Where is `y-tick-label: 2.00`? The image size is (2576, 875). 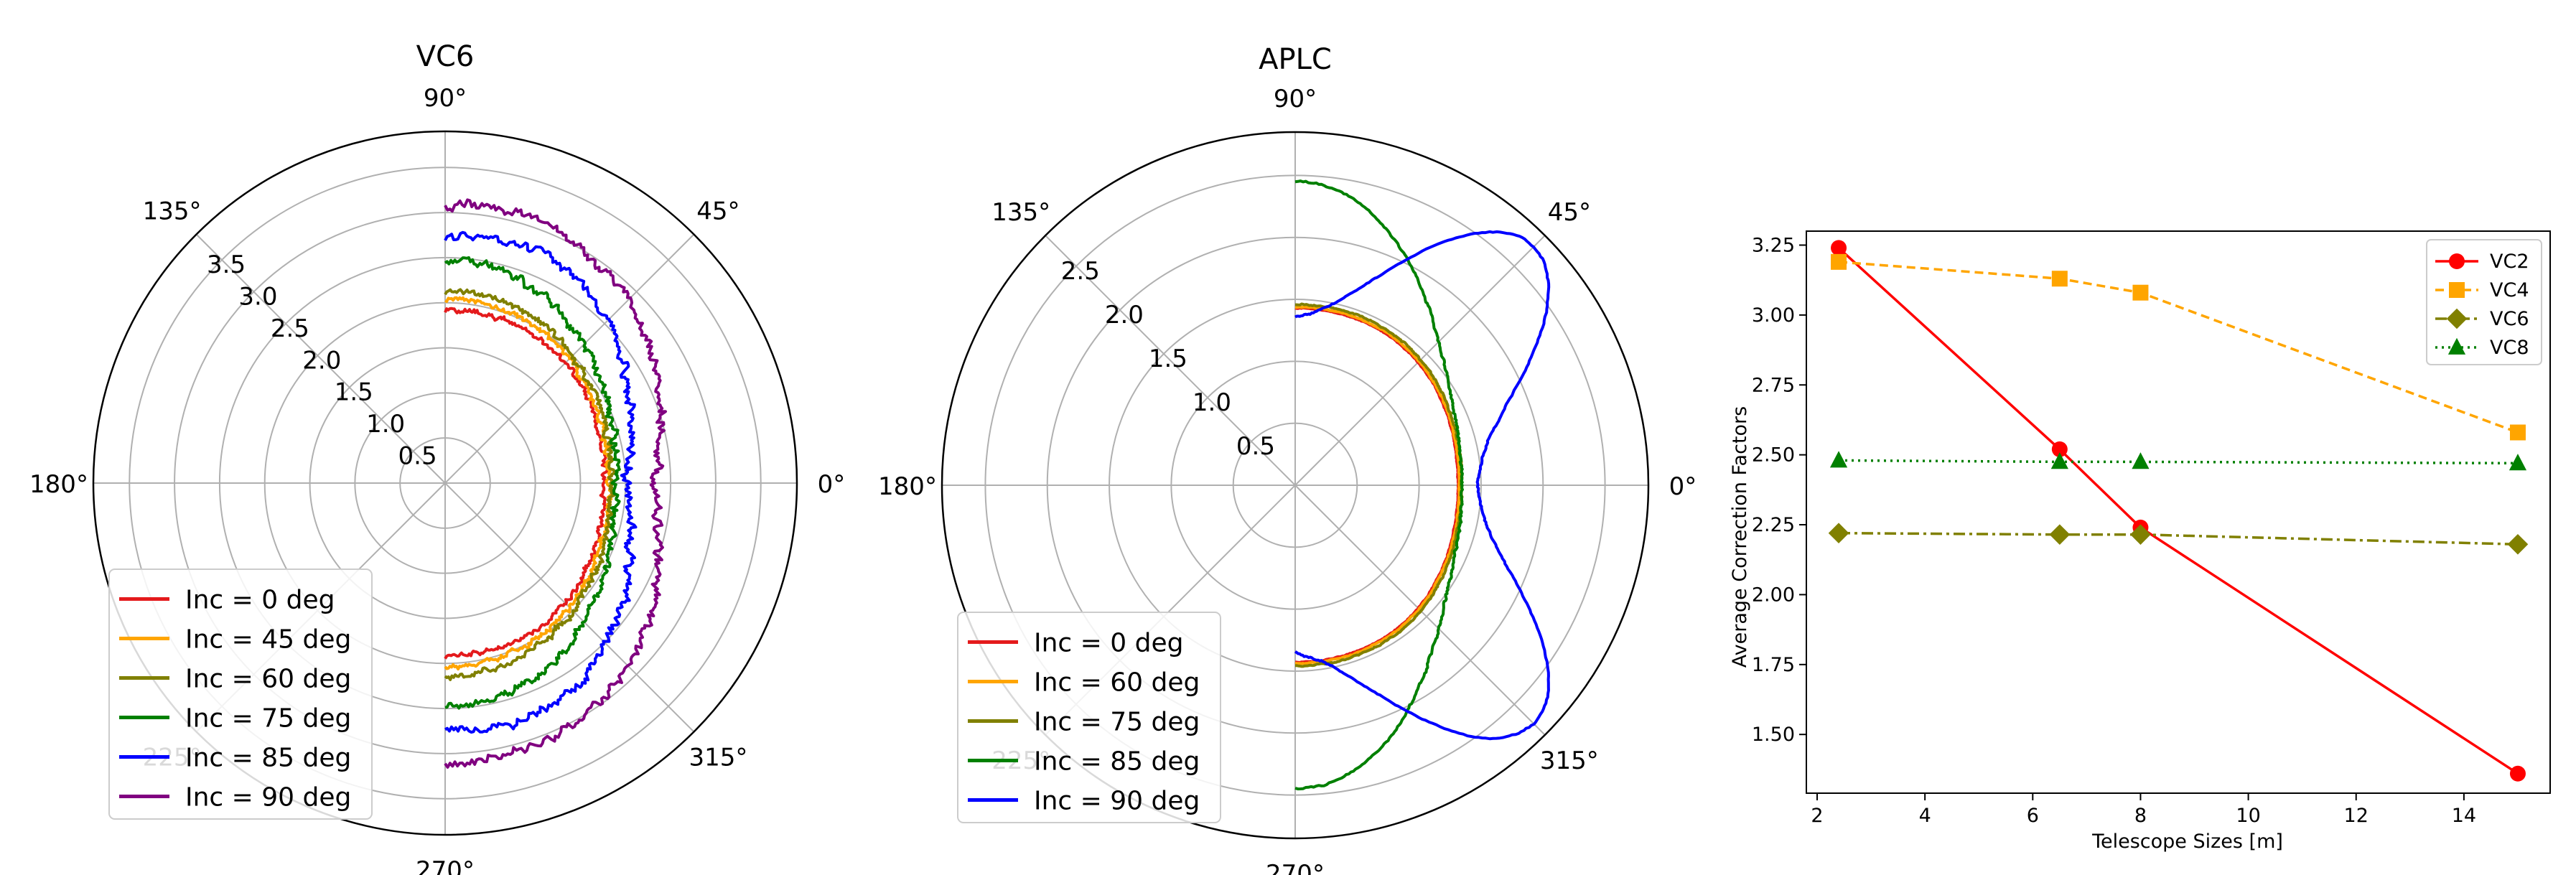
y-tick-label: 2.00 is located at coordinates (1773, 595).